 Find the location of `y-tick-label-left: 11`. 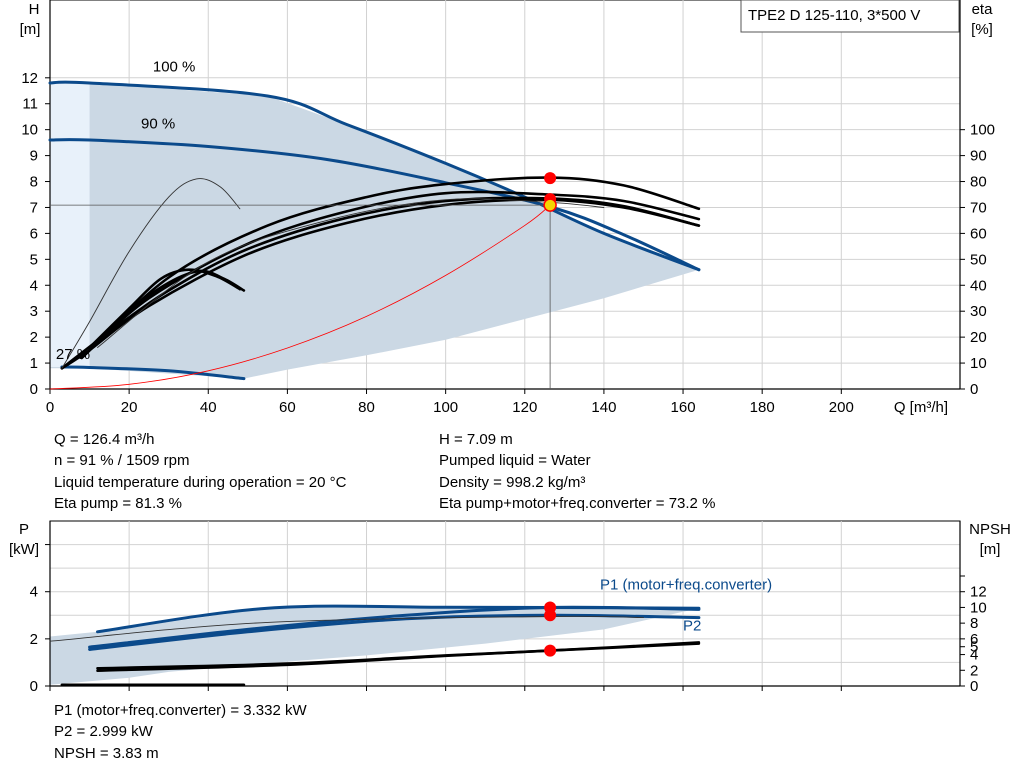

y-tick-label-left: 11 is located at coordinates (30, 104).